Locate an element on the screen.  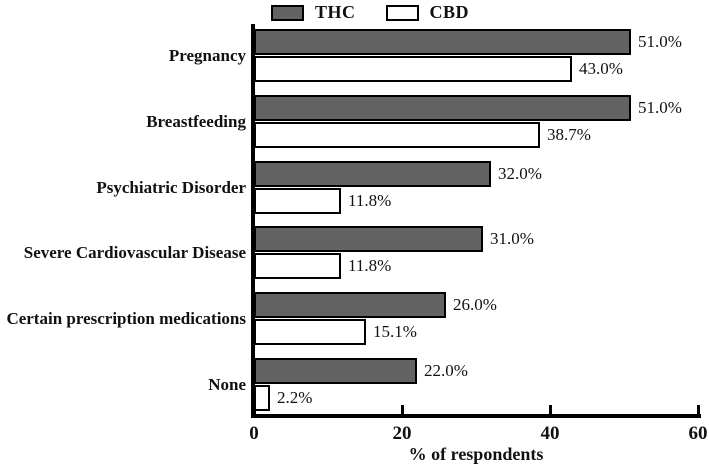
x-axis is located at coordinates (476, 416).